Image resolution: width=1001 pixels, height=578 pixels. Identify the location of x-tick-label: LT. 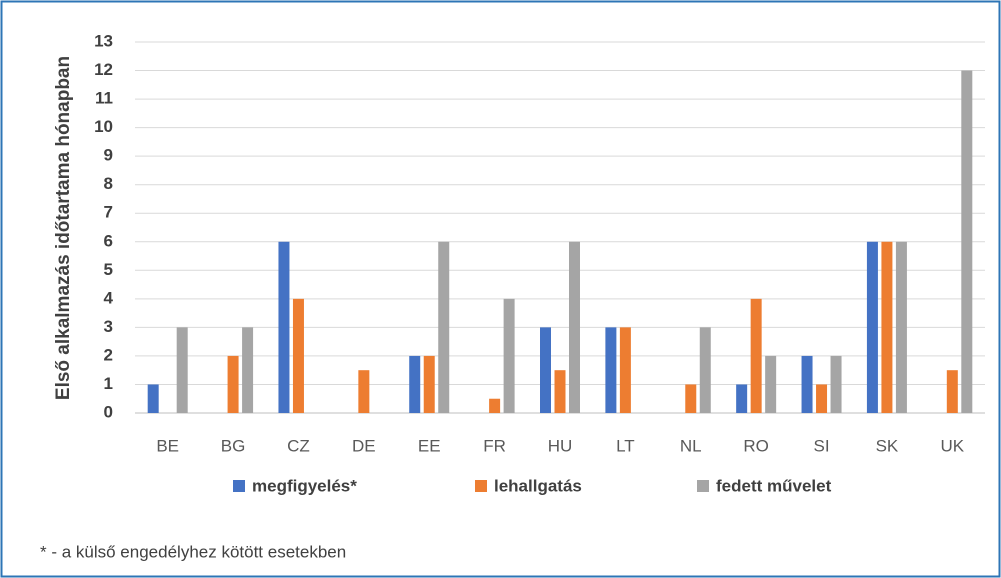
(625, 445).